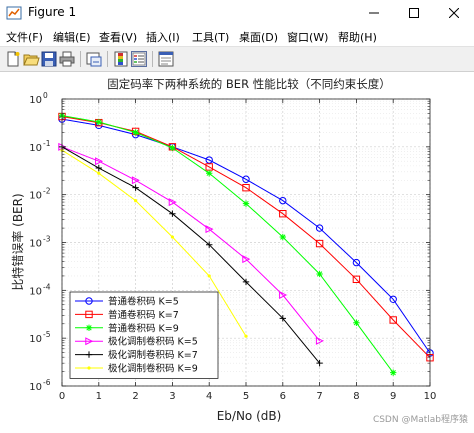 The width and height of the screenshot is (474, 433). I want to click on y-axis-label: 比特错误率 (BER), so click(17, 241).